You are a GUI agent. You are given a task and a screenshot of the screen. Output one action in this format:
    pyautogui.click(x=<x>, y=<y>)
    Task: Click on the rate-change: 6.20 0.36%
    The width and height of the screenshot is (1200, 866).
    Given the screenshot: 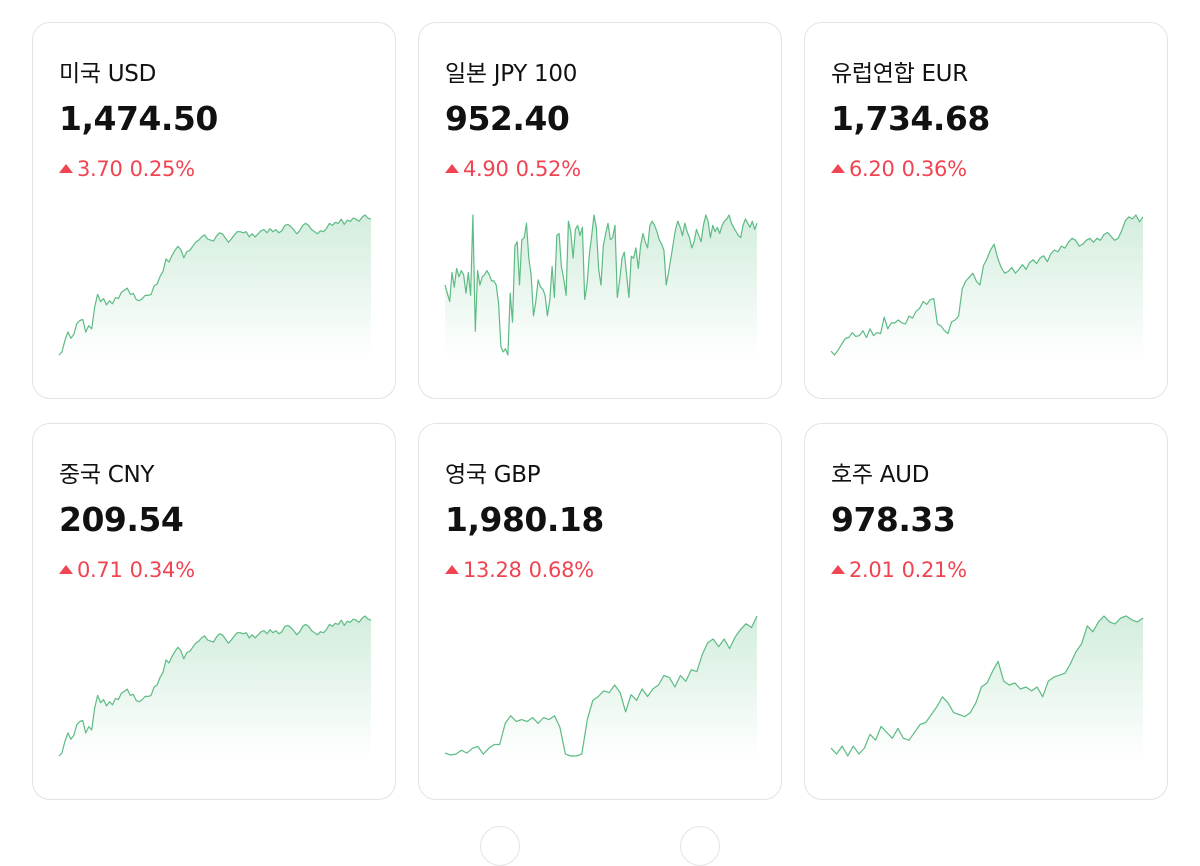 What is the action you would take?
    pyautogui.click(x=899, y=169)
    